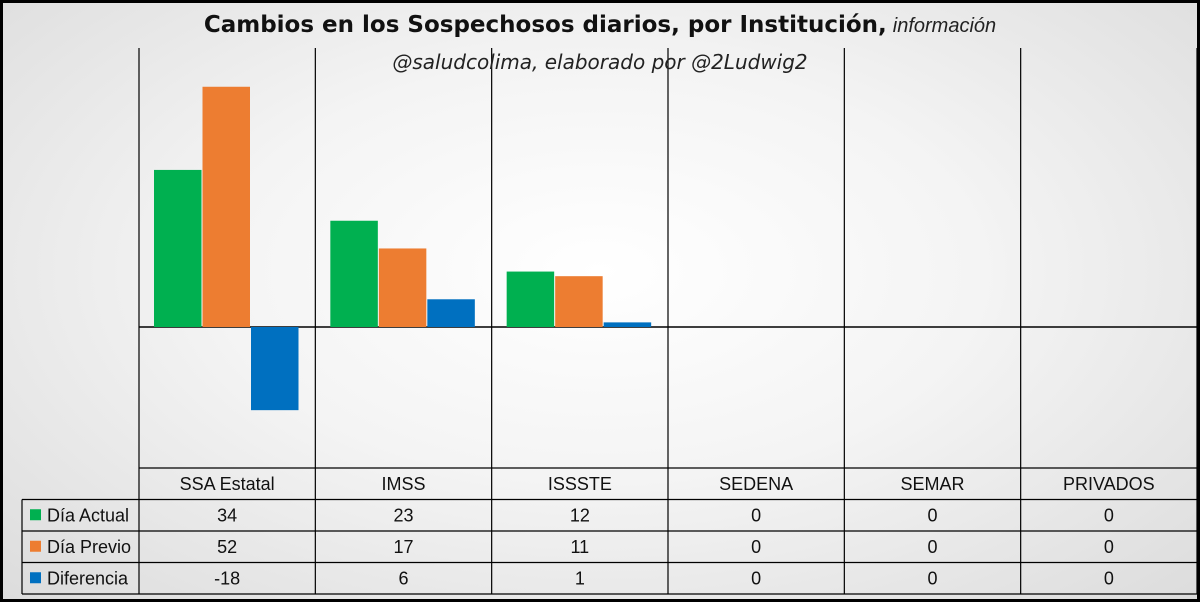  What do you see at coordinates (226, 206) in the screenshot?
I see `bar-dia-previo-ssa-estatal` at bounding box center [226, 206].